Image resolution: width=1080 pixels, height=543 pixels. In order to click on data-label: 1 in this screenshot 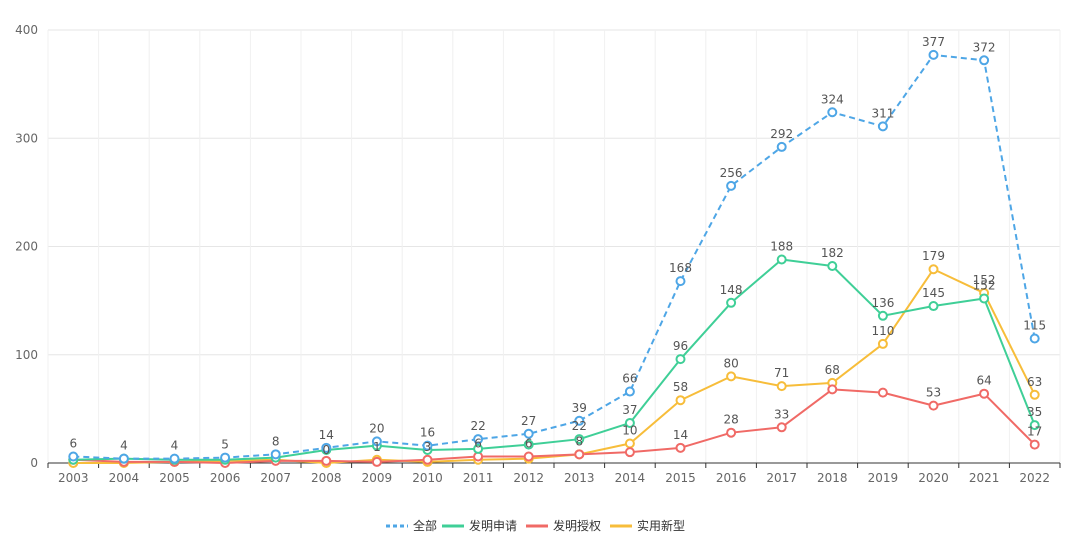, I will do `click(377, 447)`.